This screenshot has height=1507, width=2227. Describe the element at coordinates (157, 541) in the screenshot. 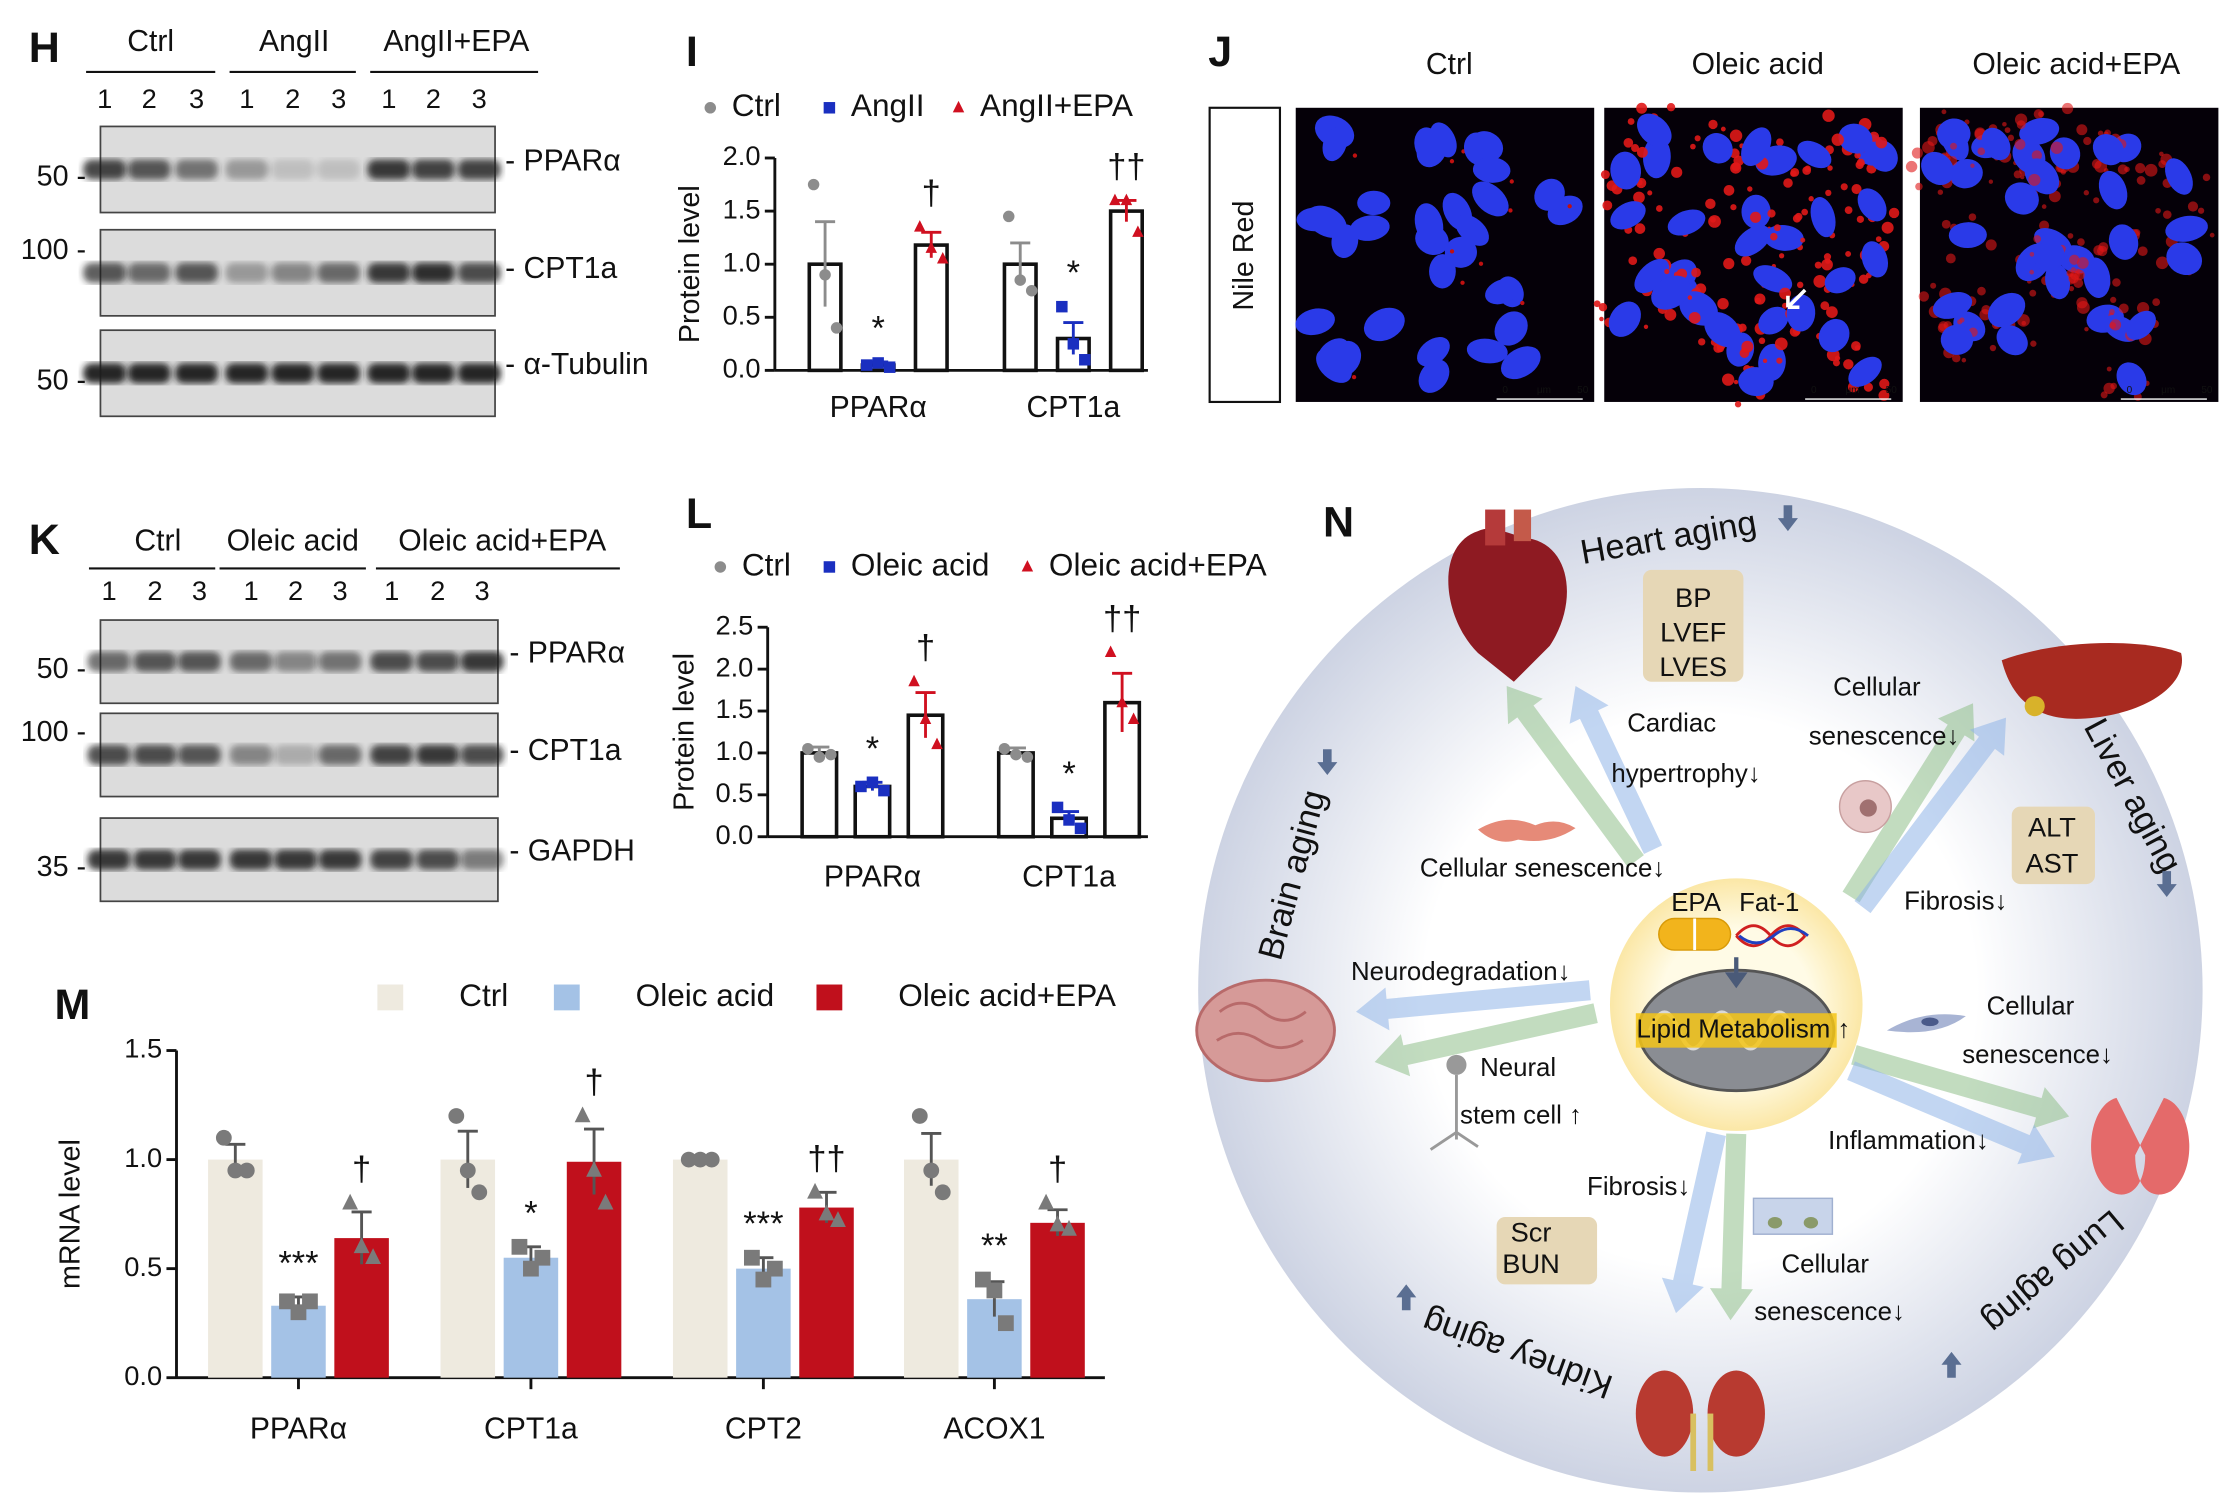

I see `group-label: Ctrl` at that location.